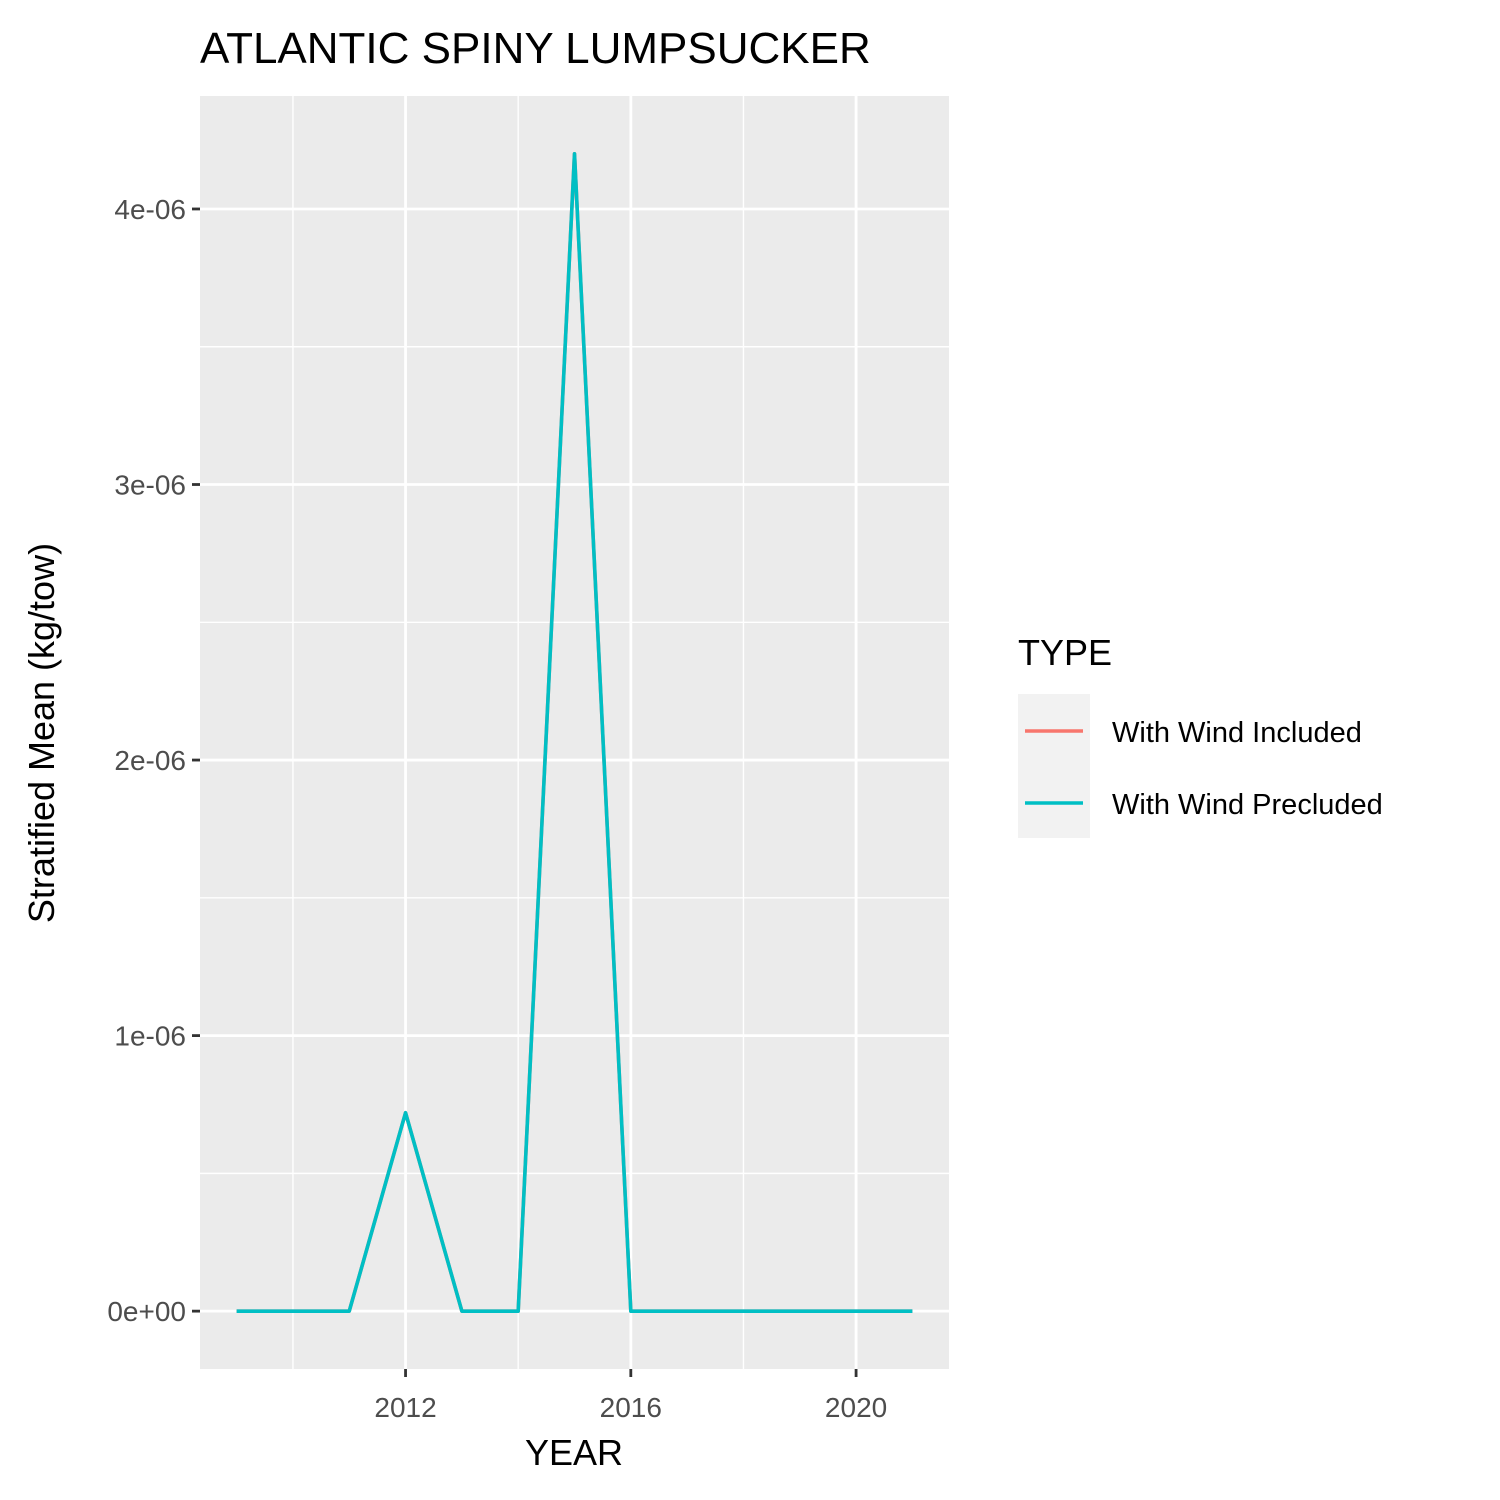 This screenshot has width=1500, height=1500. I want to click on y-tick-label: 3e-06, so click(150, 485).